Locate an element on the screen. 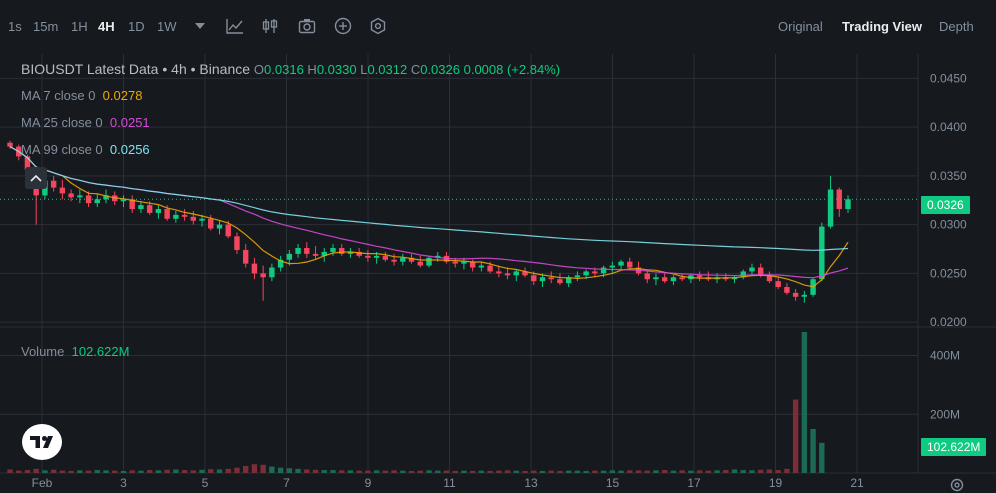  time-tick-label: 9 is located at coordinates (368, 483).